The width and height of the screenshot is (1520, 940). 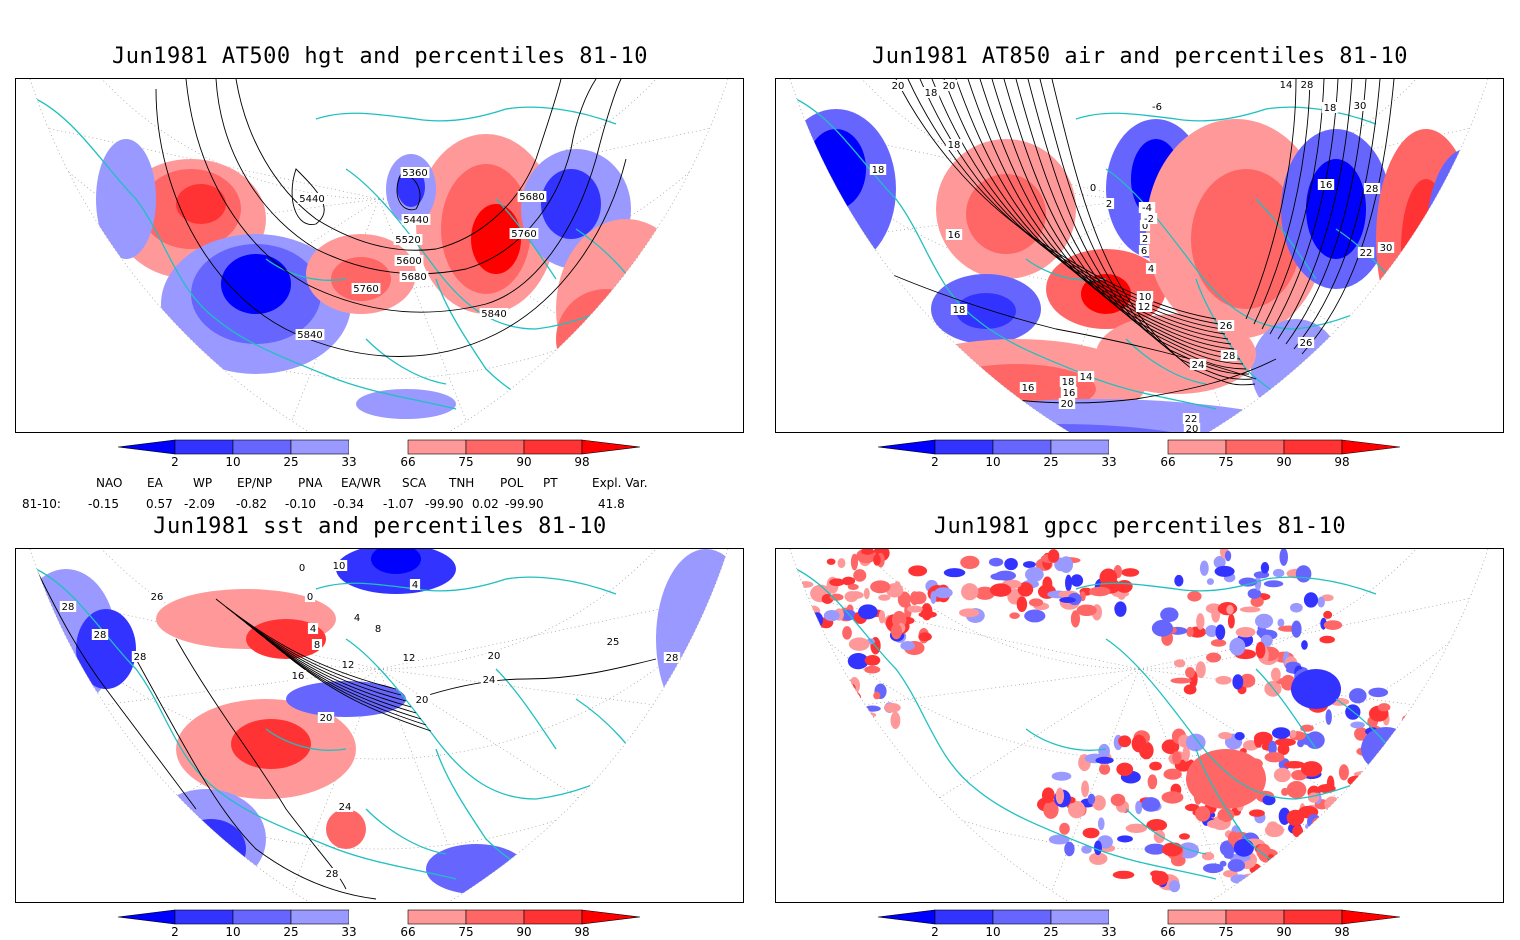 I want to click on index-value-ea: 0.57, so click(x=159, y=504).